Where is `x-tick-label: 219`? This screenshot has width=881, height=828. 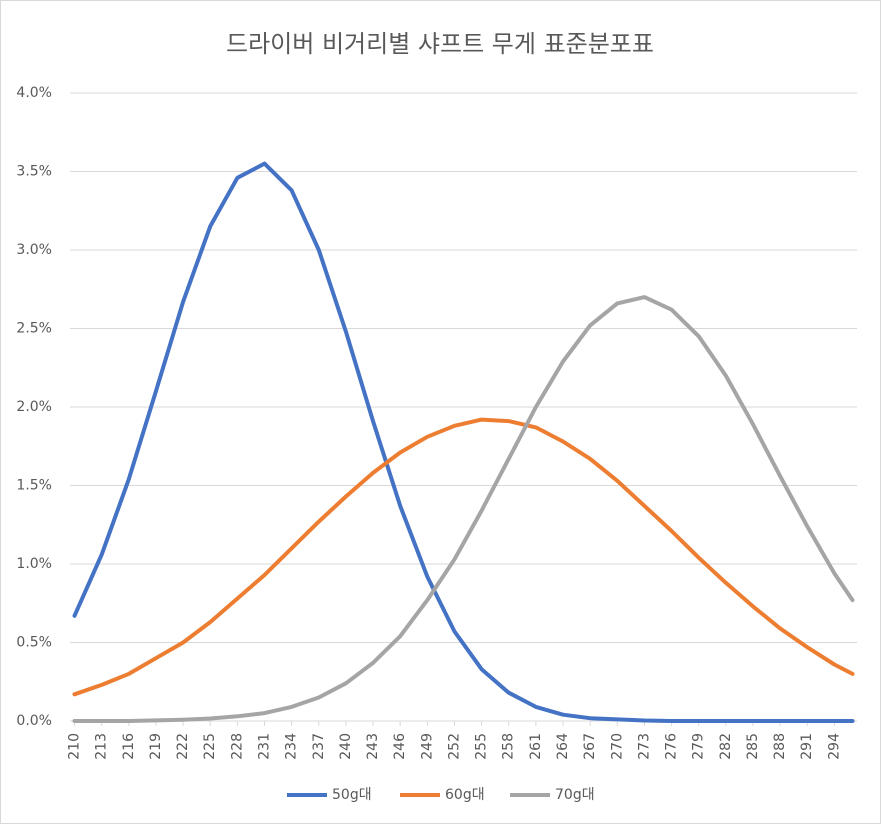
x-tick-label: 219 is located at coordinates (156, 746).